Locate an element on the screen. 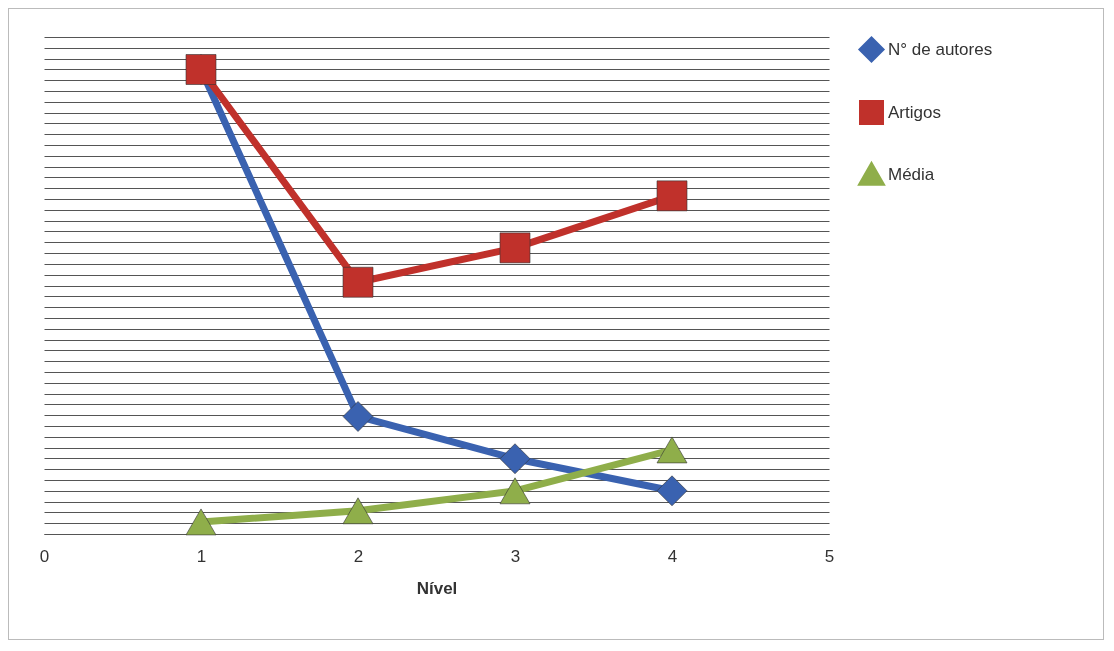  x-tick-label: 5 is located at coordinates (829, 556).